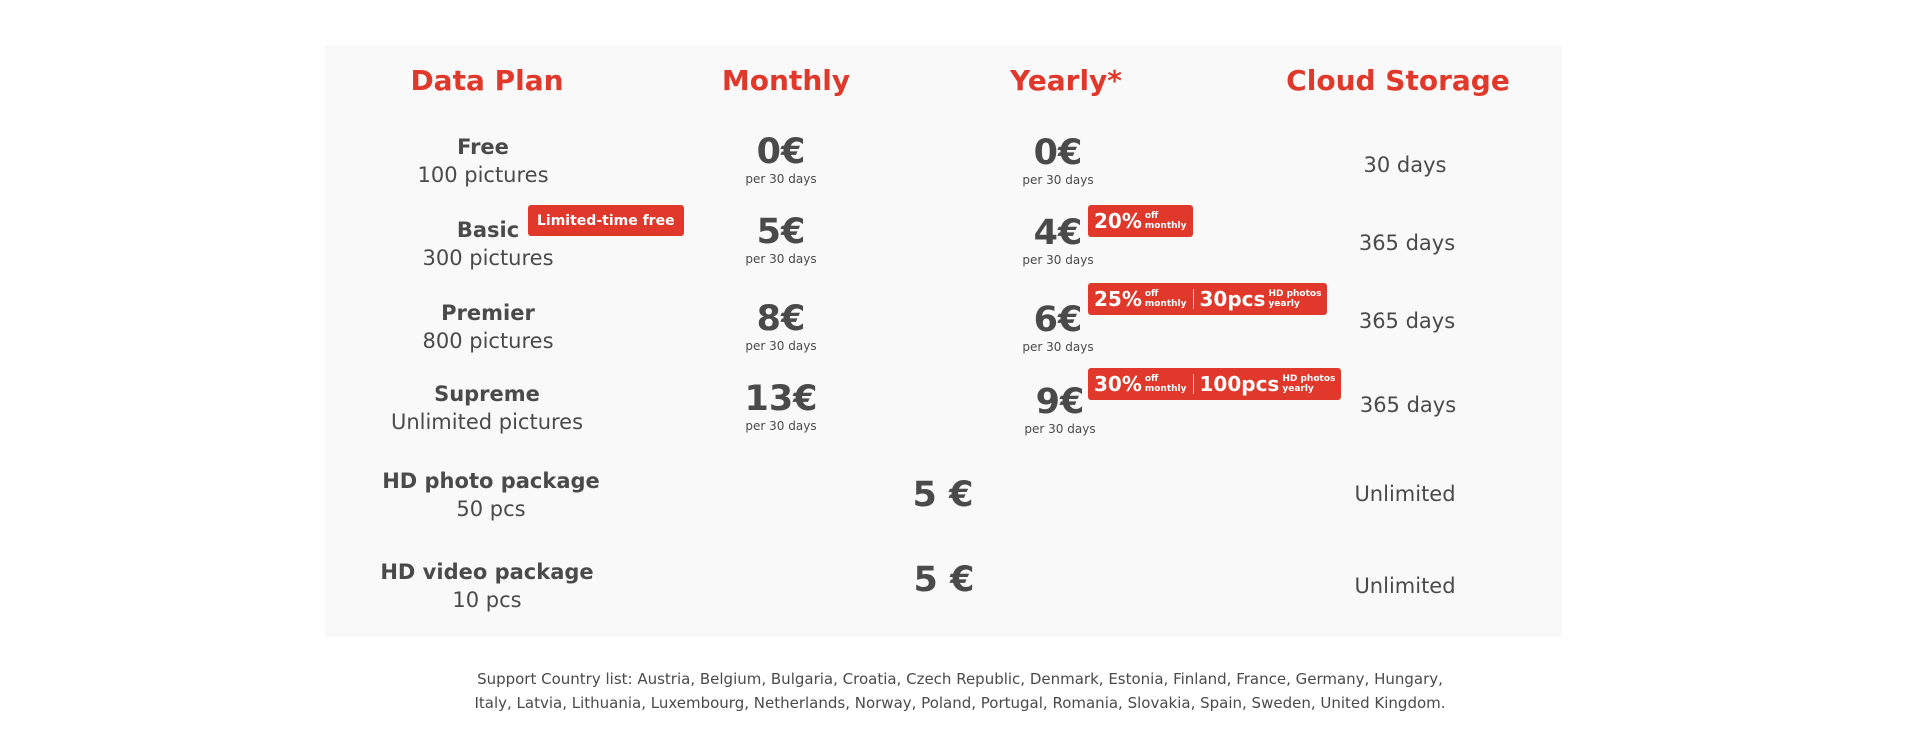 This screenshot has height=748, width=1920. Describe the element at coordinates (1407, 321) in the screenshot. I see `storage-premier: 365 days` at that location.